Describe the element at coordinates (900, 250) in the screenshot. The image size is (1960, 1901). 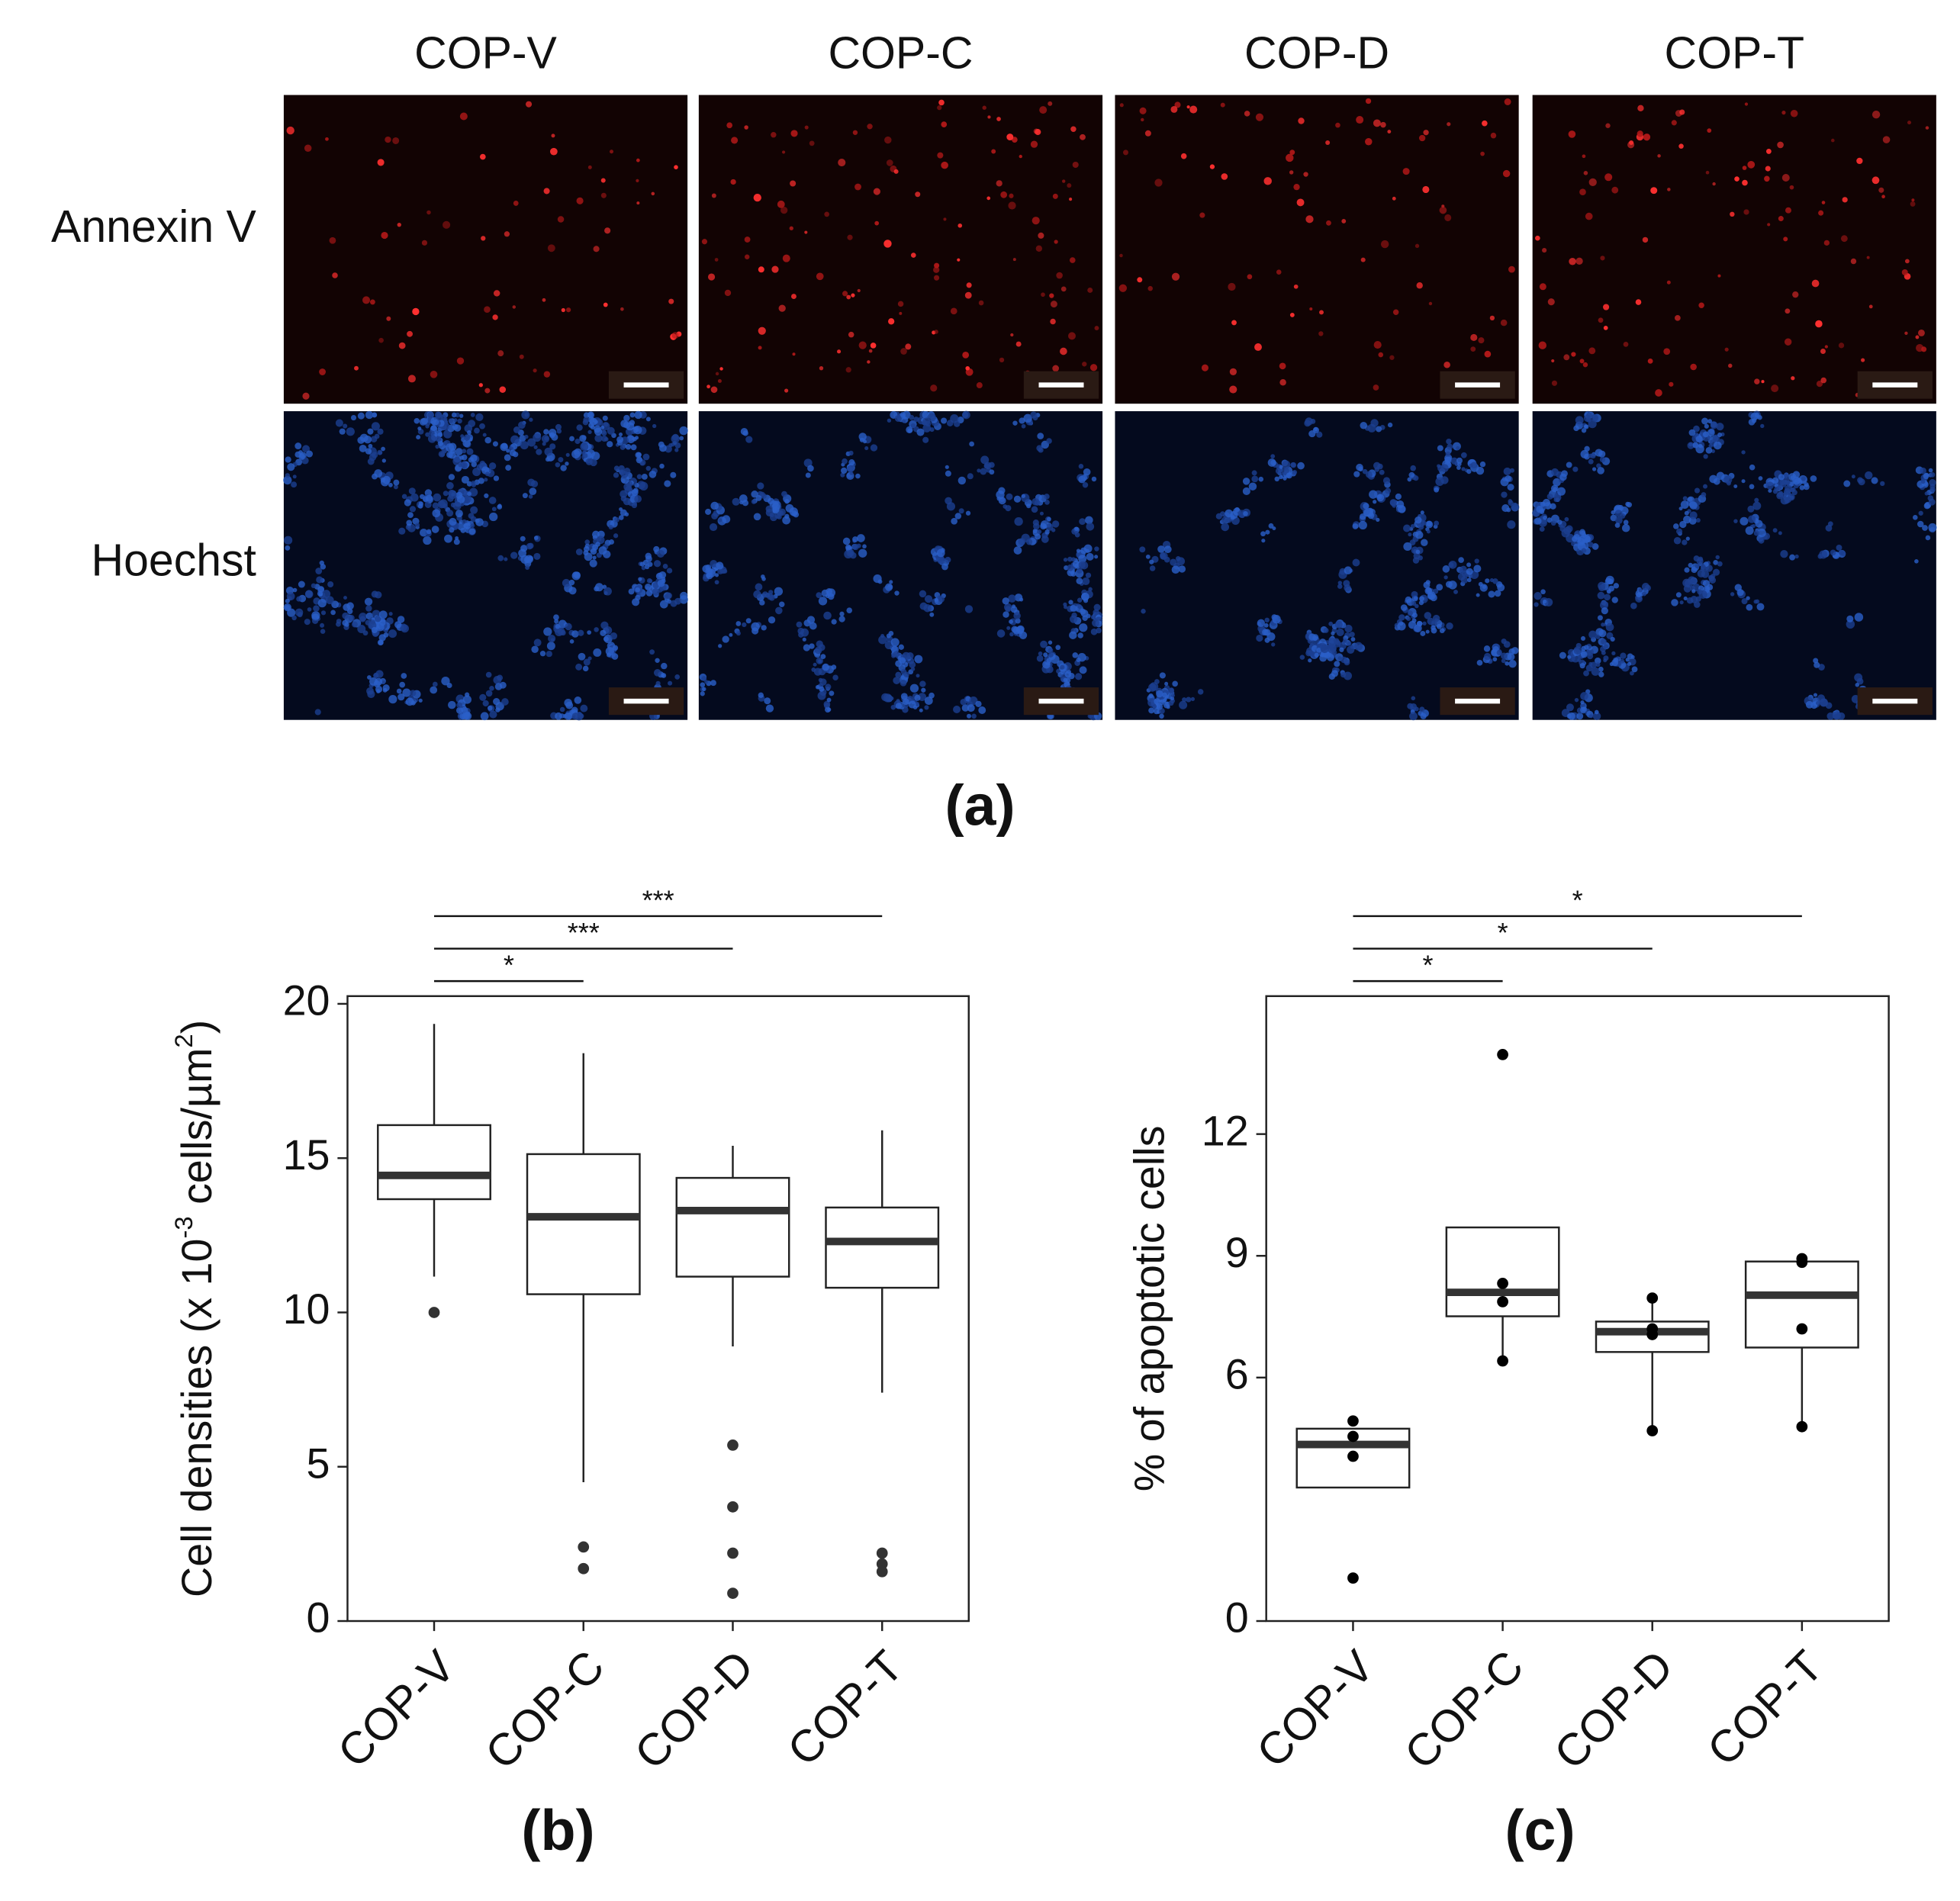
I see `micrograph` at that location.